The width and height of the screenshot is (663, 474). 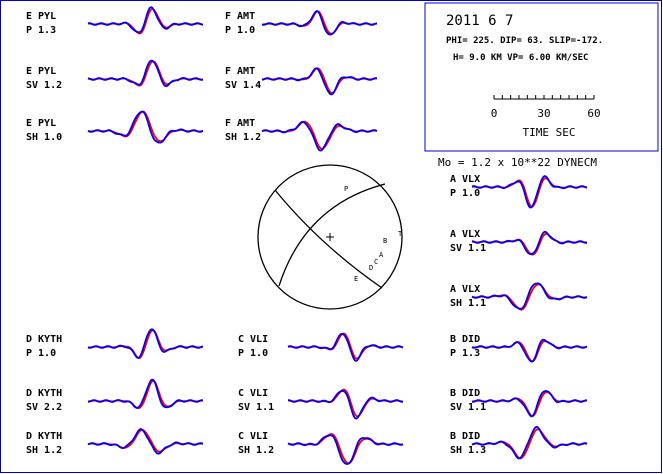 I want to click on mechanism-text: PHI= 225. DIP= 63. SLIP=-172., so click(x=524, y=41).